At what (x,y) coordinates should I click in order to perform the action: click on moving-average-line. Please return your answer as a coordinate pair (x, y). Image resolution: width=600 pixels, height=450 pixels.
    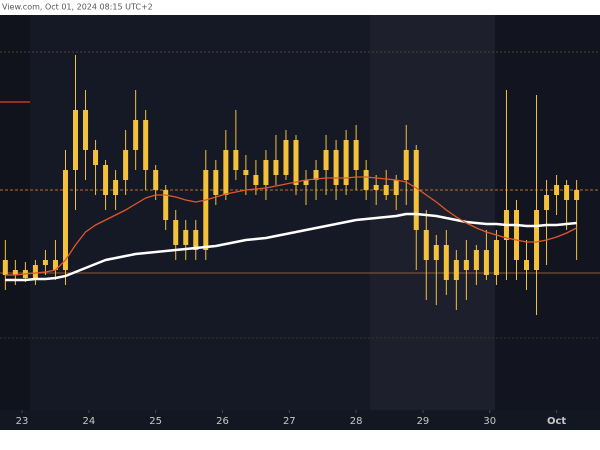
    Looking at the image, I should click on (291, 247).